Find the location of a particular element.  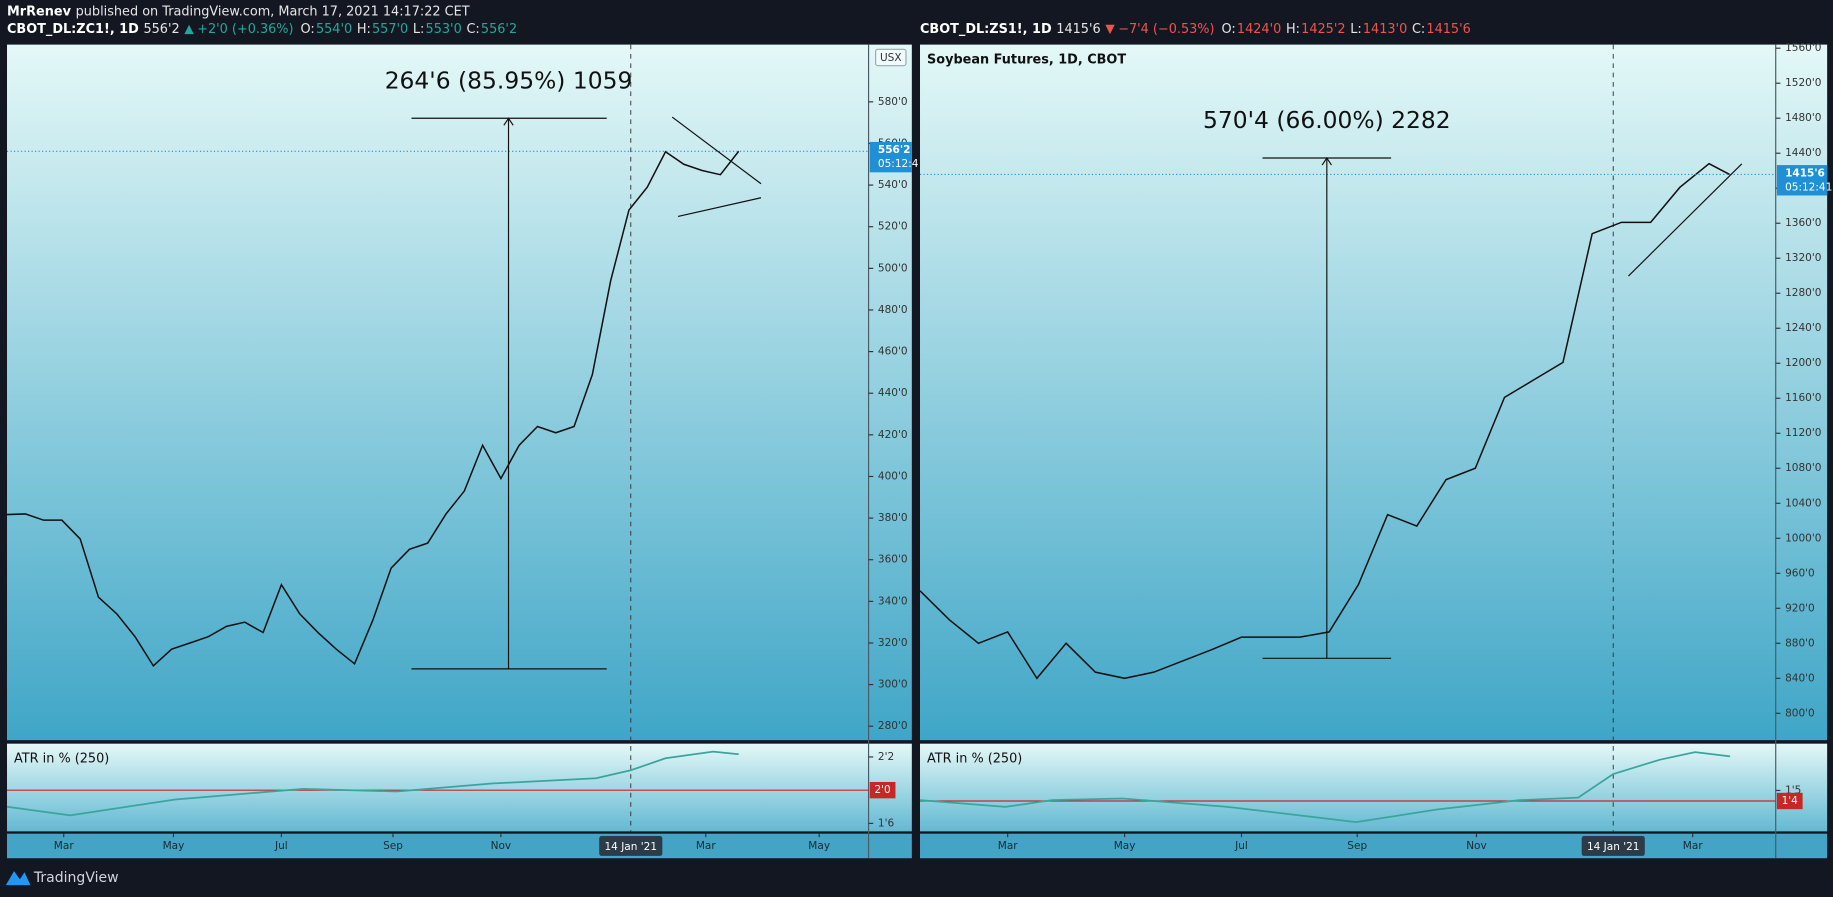

reference-label: 1'4 is located at coordinates (1790, 801).